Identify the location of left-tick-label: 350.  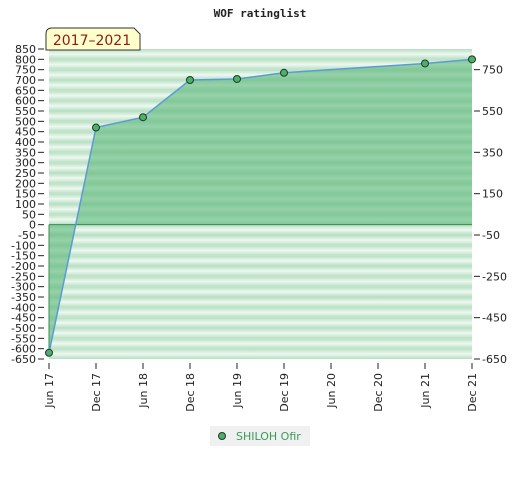
(25, 152).